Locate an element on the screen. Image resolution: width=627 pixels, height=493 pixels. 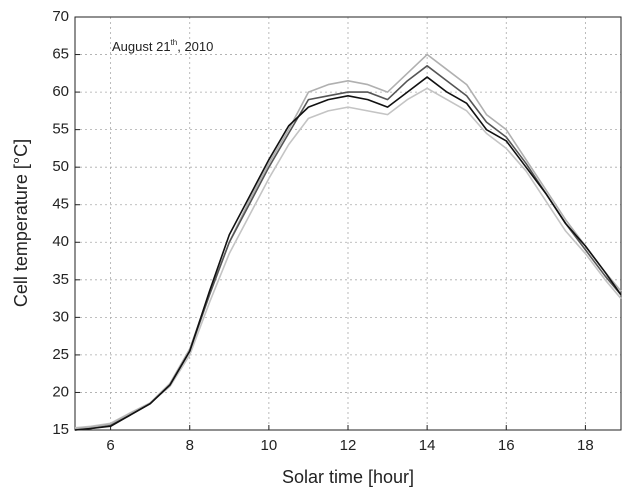
y-tick-label: 20 is located at coordinates (60, 391).